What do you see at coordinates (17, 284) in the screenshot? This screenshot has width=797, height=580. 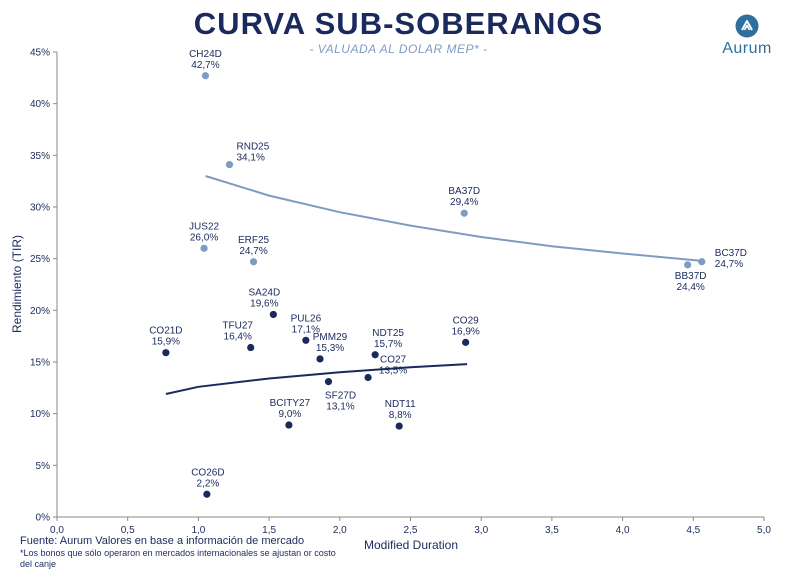 I see `y-axis-label: Rendimiento (TIR)` at bounding box center [17, 284].